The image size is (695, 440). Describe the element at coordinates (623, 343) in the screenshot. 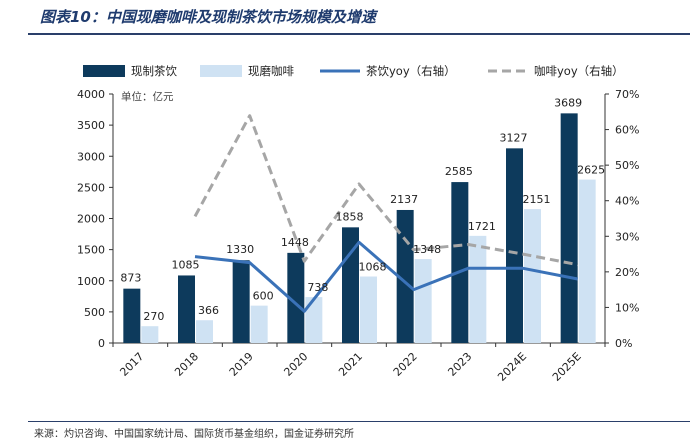

I see `right-tick-label: 0%` at that location.